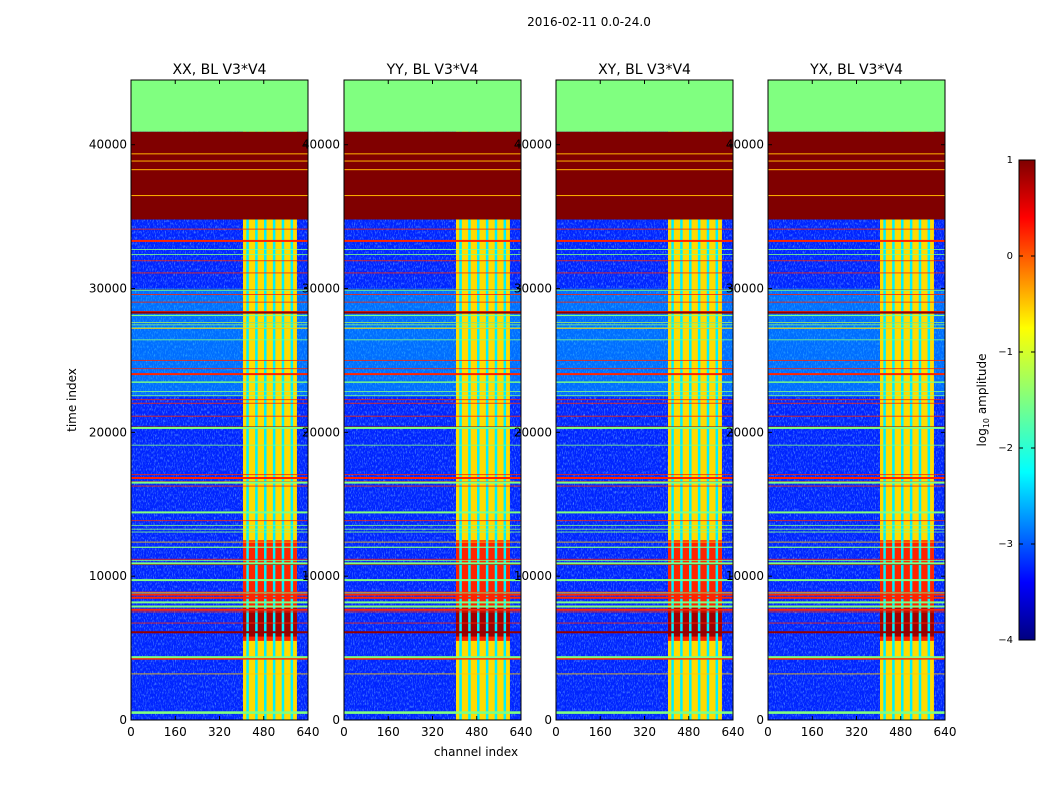 This screenshot has width=1050, height=800. I want to click on saturated-time-block, so click(219, 175).